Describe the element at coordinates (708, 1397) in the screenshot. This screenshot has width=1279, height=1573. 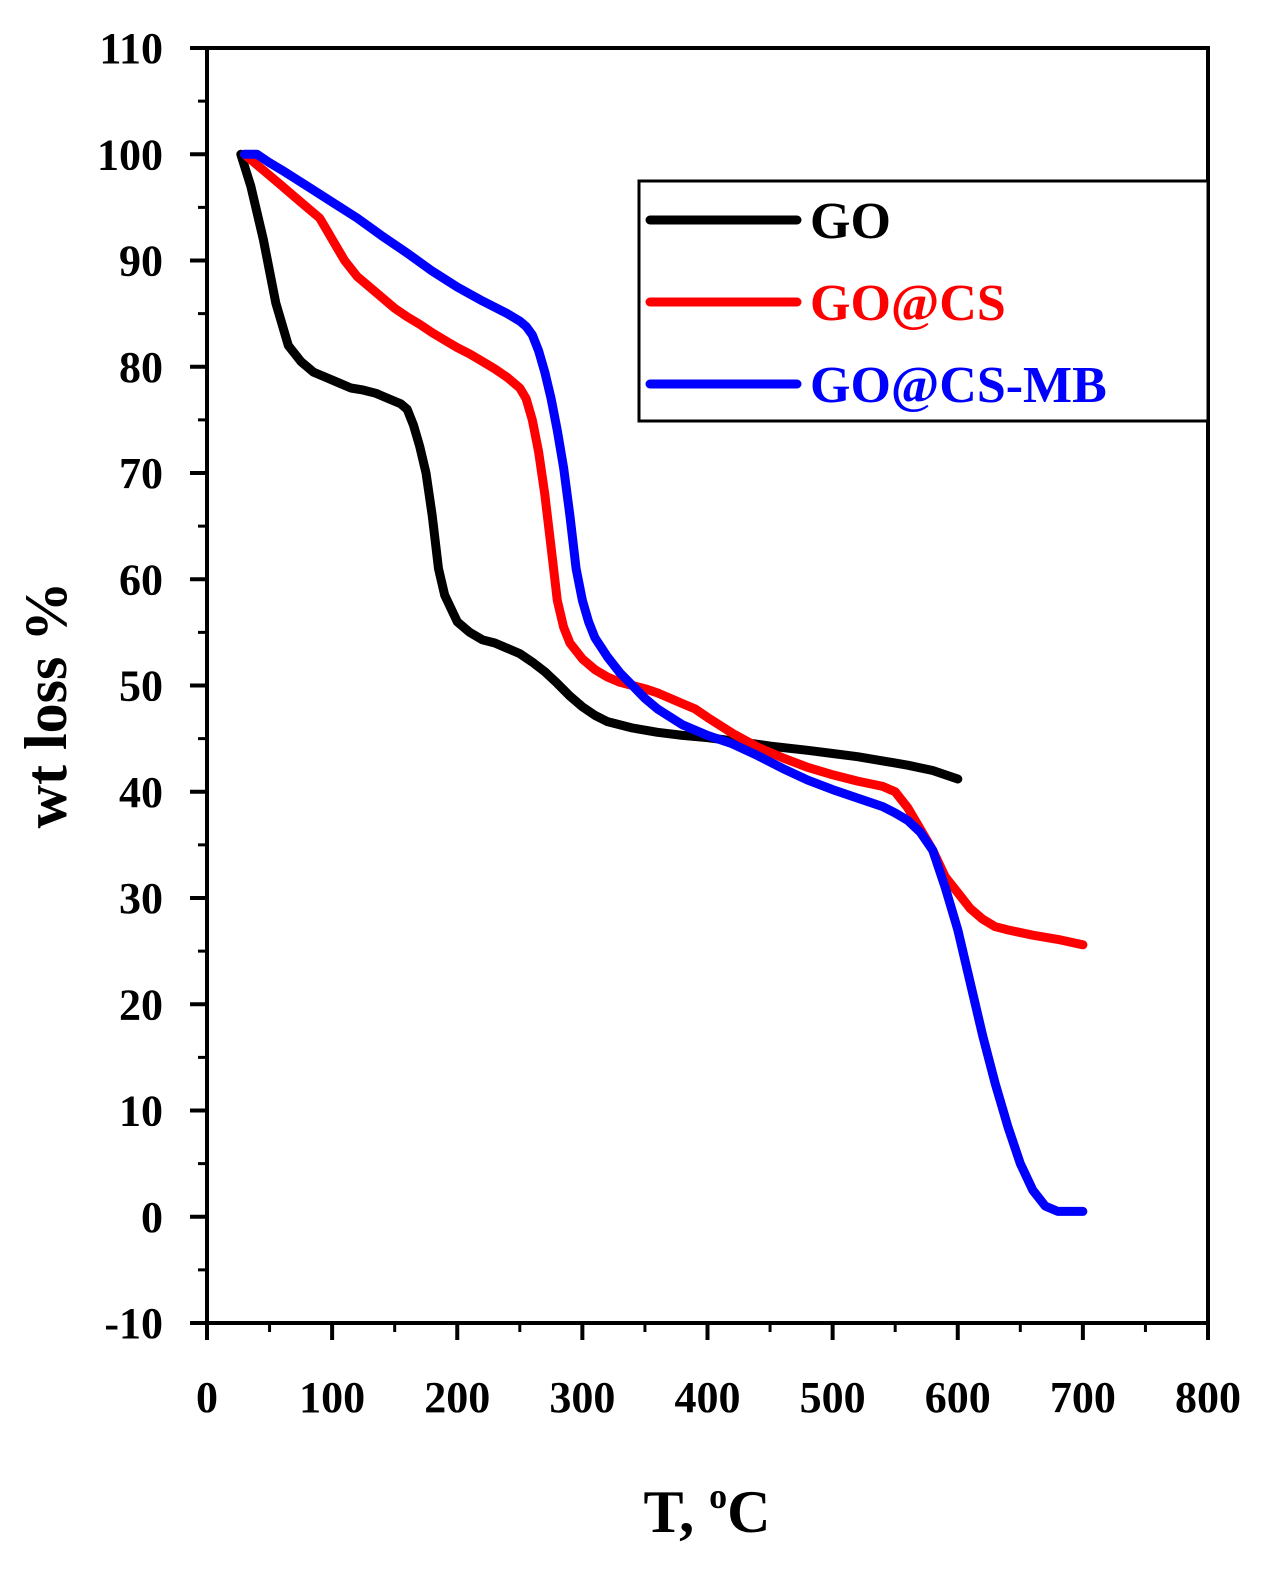
I see `x-tick-label: 400` at that location.